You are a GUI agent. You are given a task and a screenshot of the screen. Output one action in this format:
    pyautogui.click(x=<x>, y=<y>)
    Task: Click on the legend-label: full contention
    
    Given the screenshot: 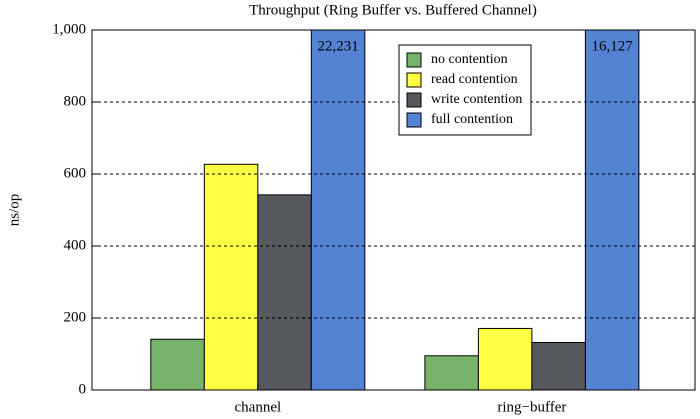 What is the action you would take?
    pyautogui.click(x=472, y=119)
    